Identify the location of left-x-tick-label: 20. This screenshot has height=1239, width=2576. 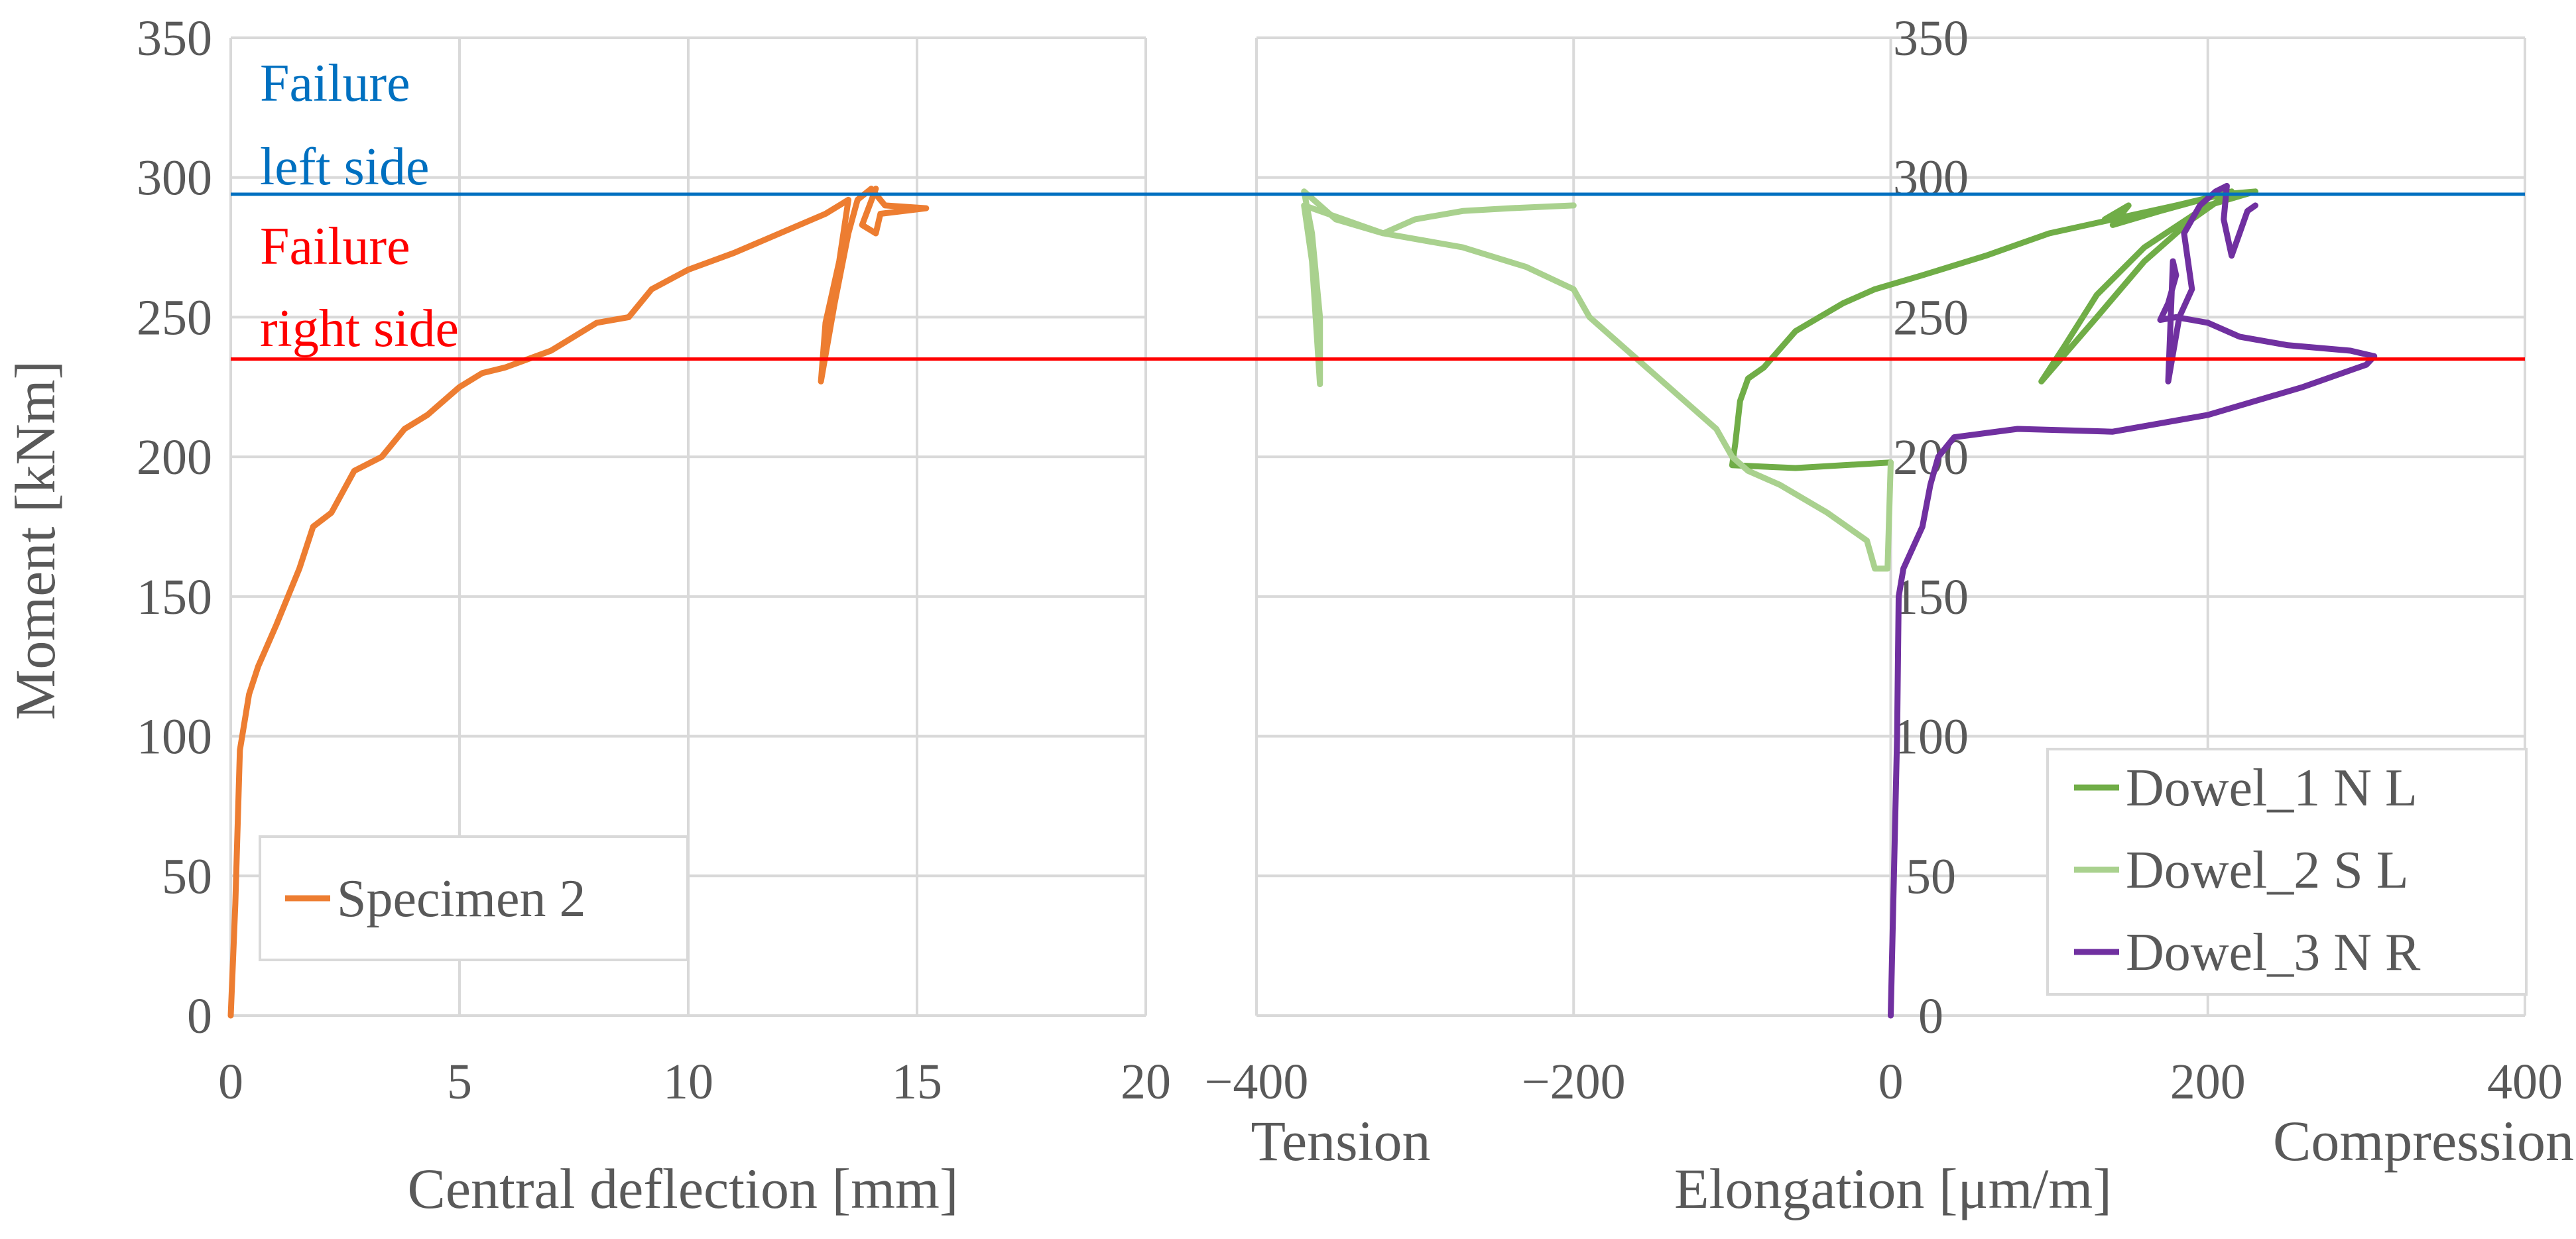
(1146, 1082).